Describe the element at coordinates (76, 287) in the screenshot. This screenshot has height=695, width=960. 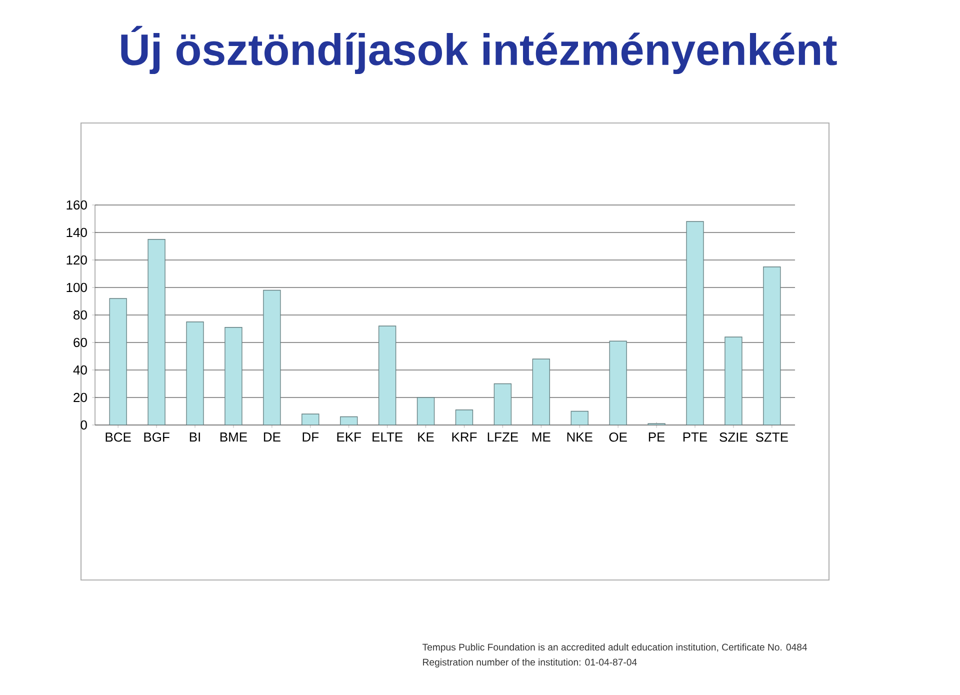
I see `y-tick-label: 100` at that location.